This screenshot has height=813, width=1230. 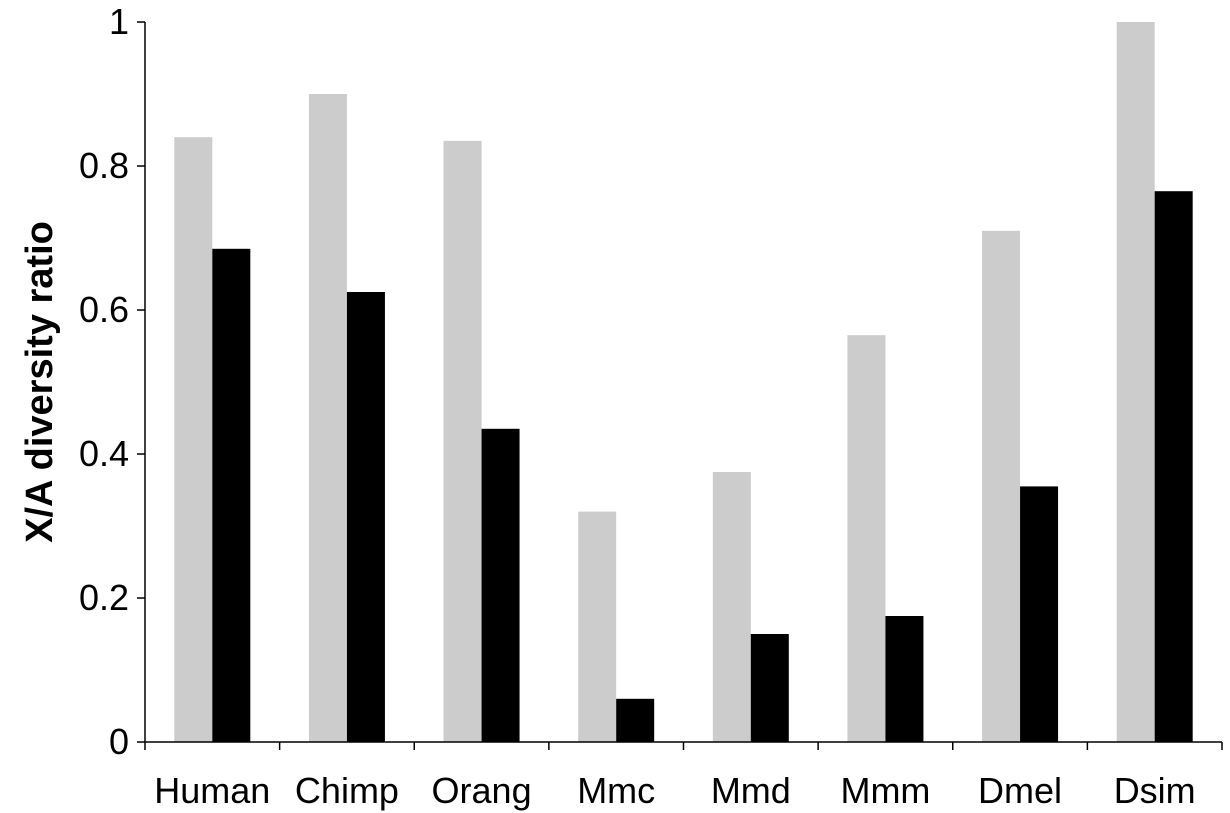 What do you see at coordinates (1020, 790) in the screenshot?
I see `x-tick-label: Dmel` at bounding box center [1020, 790].